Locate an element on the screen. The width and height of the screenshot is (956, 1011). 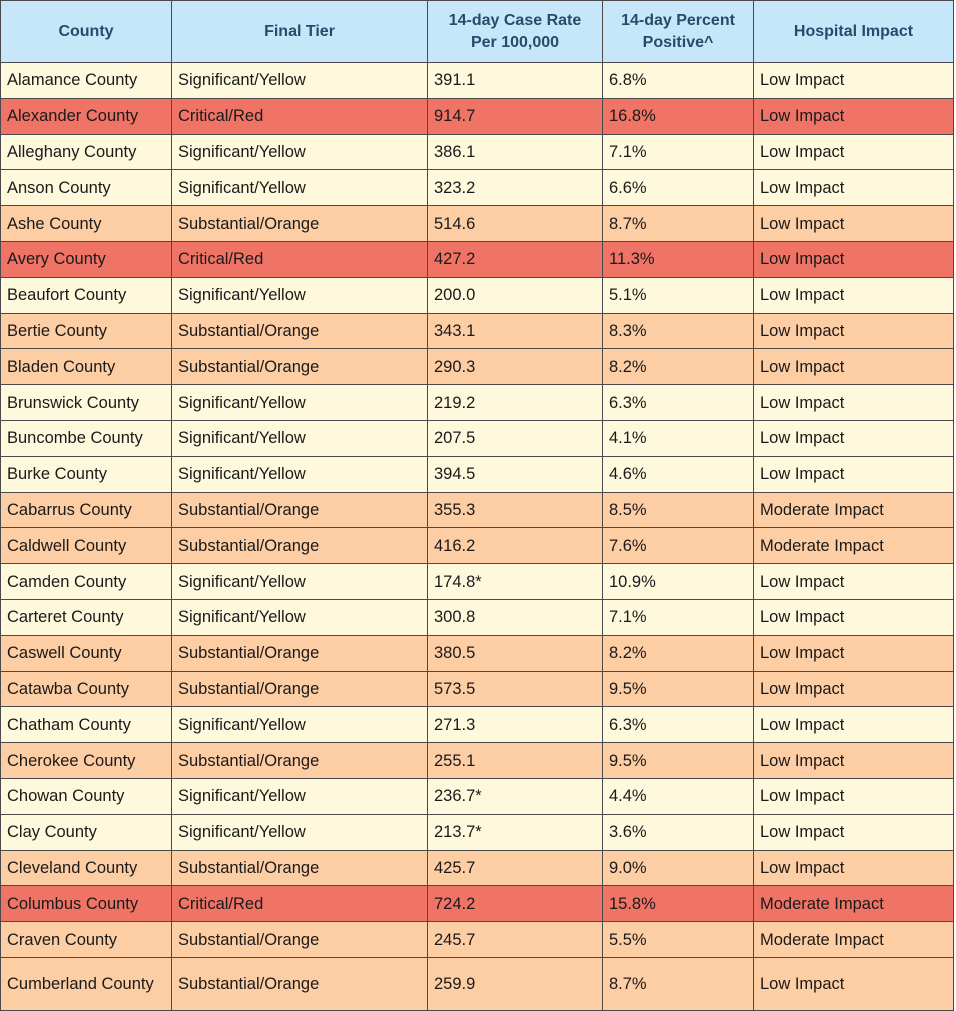
case-rate-cell: 245.7 is located at coordinates (515, 939).